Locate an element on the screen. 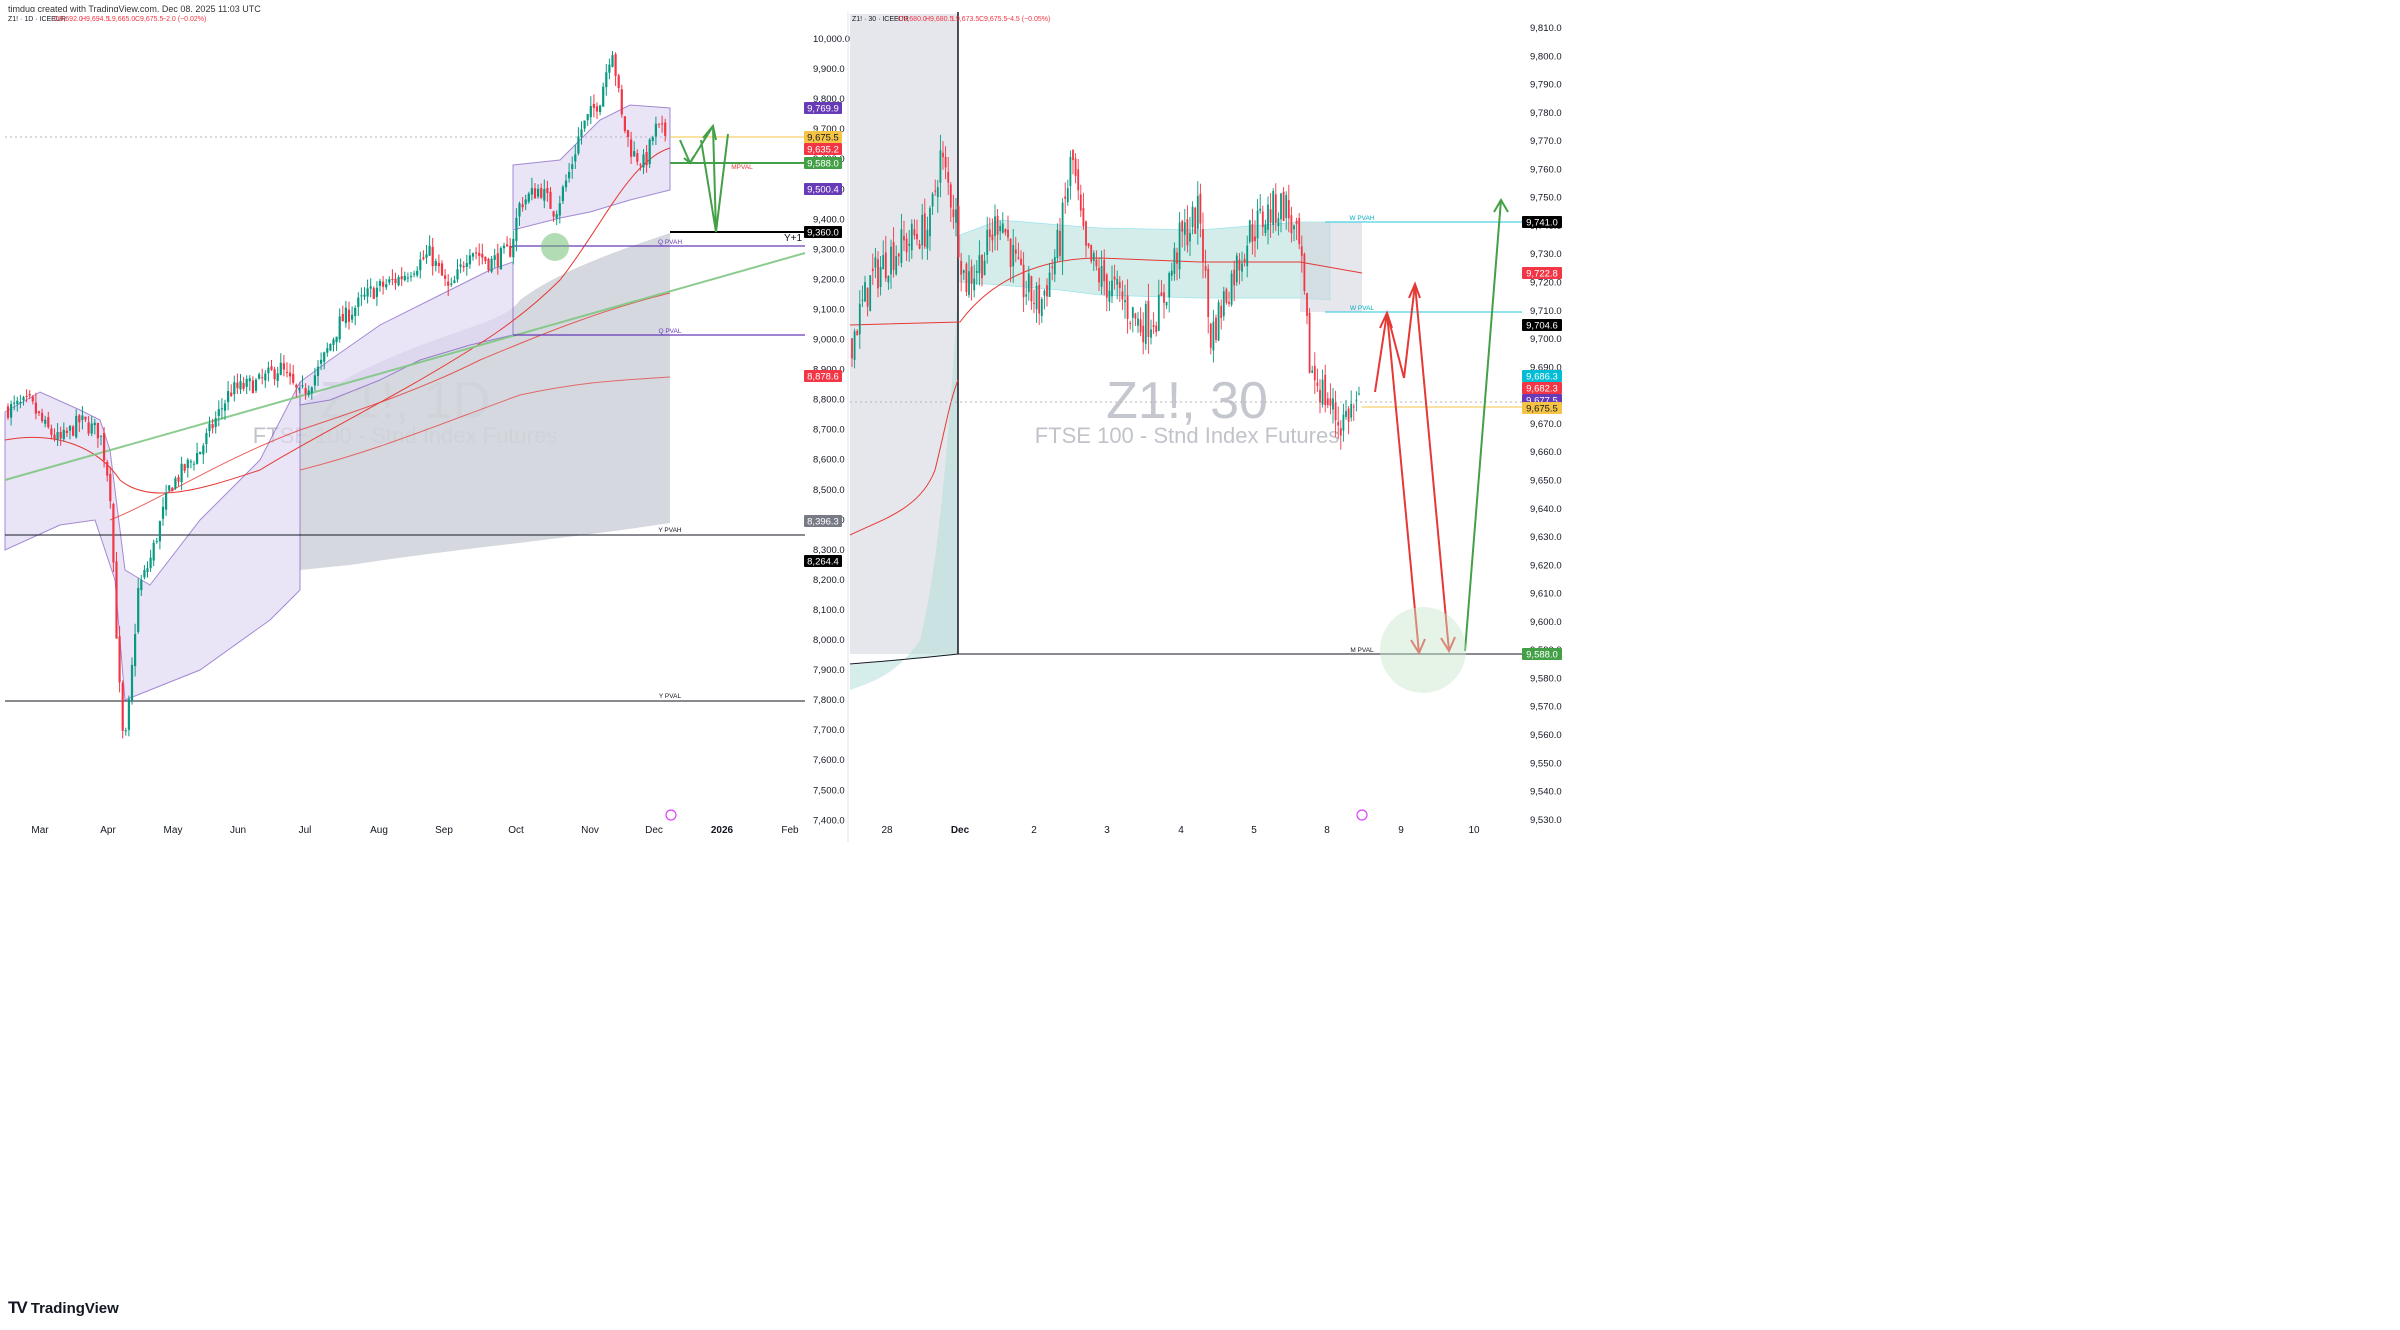 Image resolution: width=2400 pixels, height=1330 pixels. right-highlight-circle is located at coordinates (1423, 650).